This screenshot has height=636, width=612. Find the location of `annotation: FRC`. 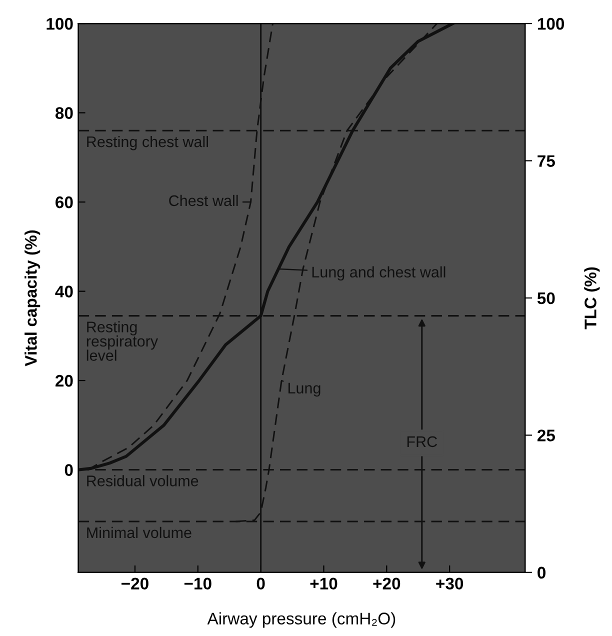

annotation: FRC is located at coordinates (422, 442).